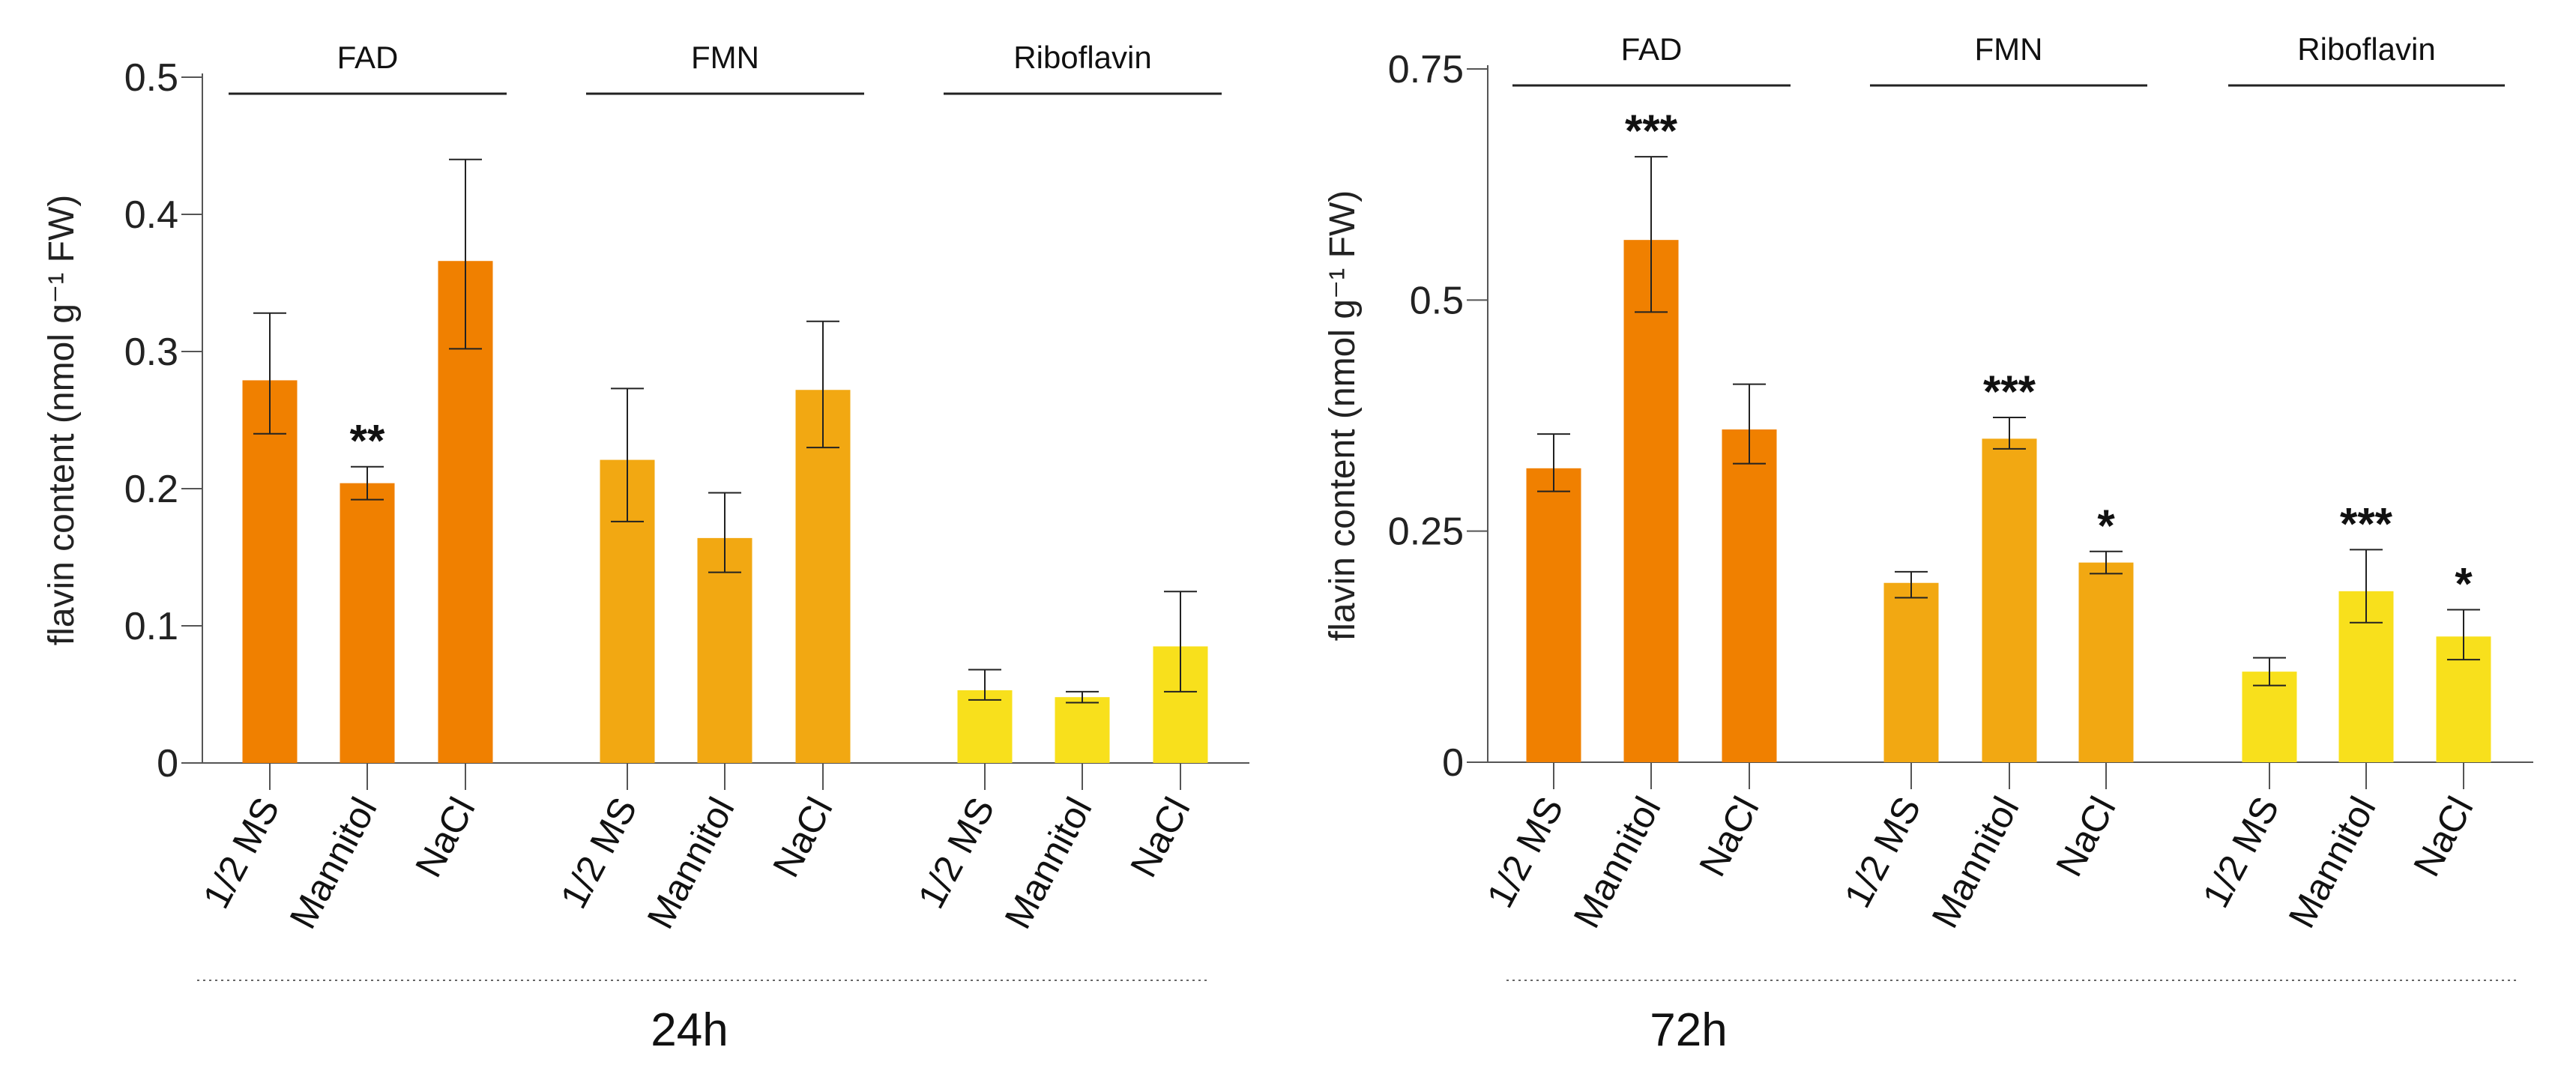 This screenshot has height=1080, width=2576. Describe the element at coordinates (151, 353) in the screenshot. I see `y-tick-label: 0.3` at that location.